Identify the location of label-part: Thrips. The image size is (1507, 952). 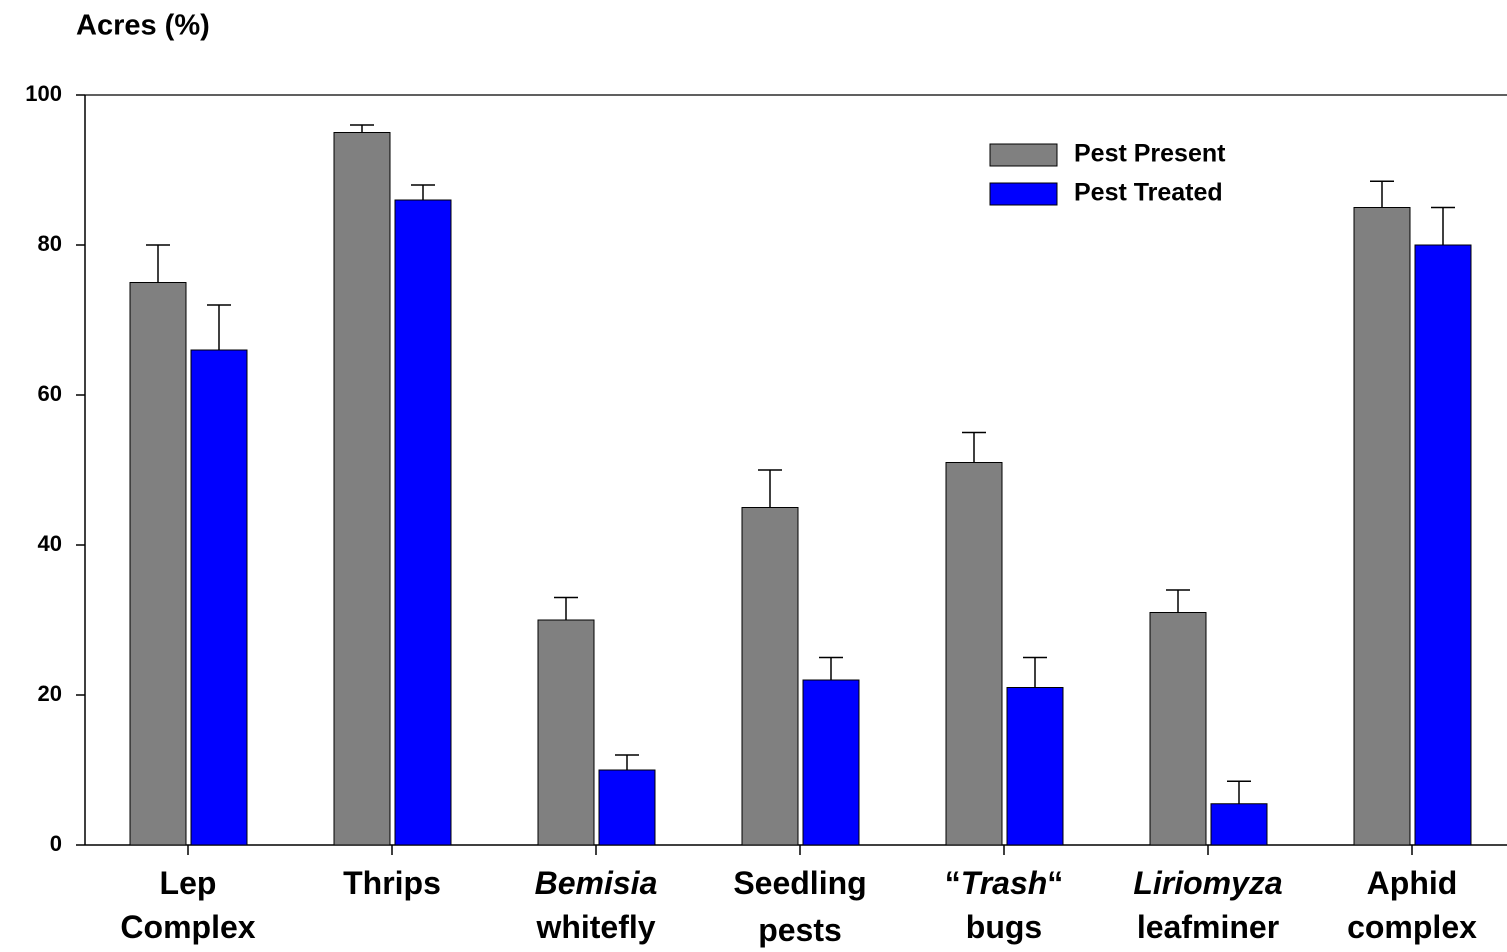
(392, 883).